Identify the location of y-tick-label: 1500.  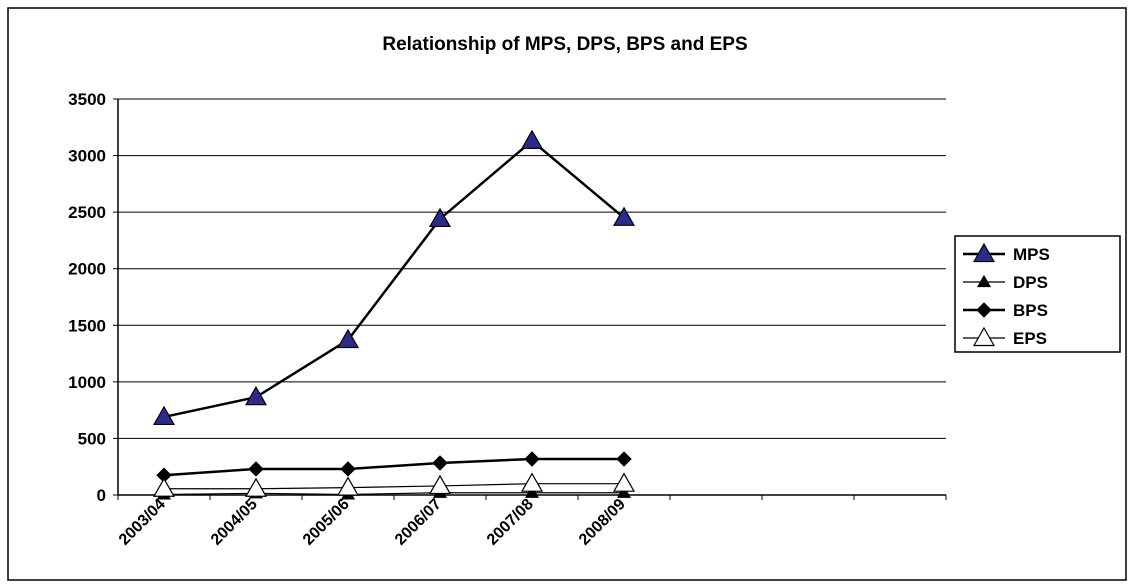
(87, 325).